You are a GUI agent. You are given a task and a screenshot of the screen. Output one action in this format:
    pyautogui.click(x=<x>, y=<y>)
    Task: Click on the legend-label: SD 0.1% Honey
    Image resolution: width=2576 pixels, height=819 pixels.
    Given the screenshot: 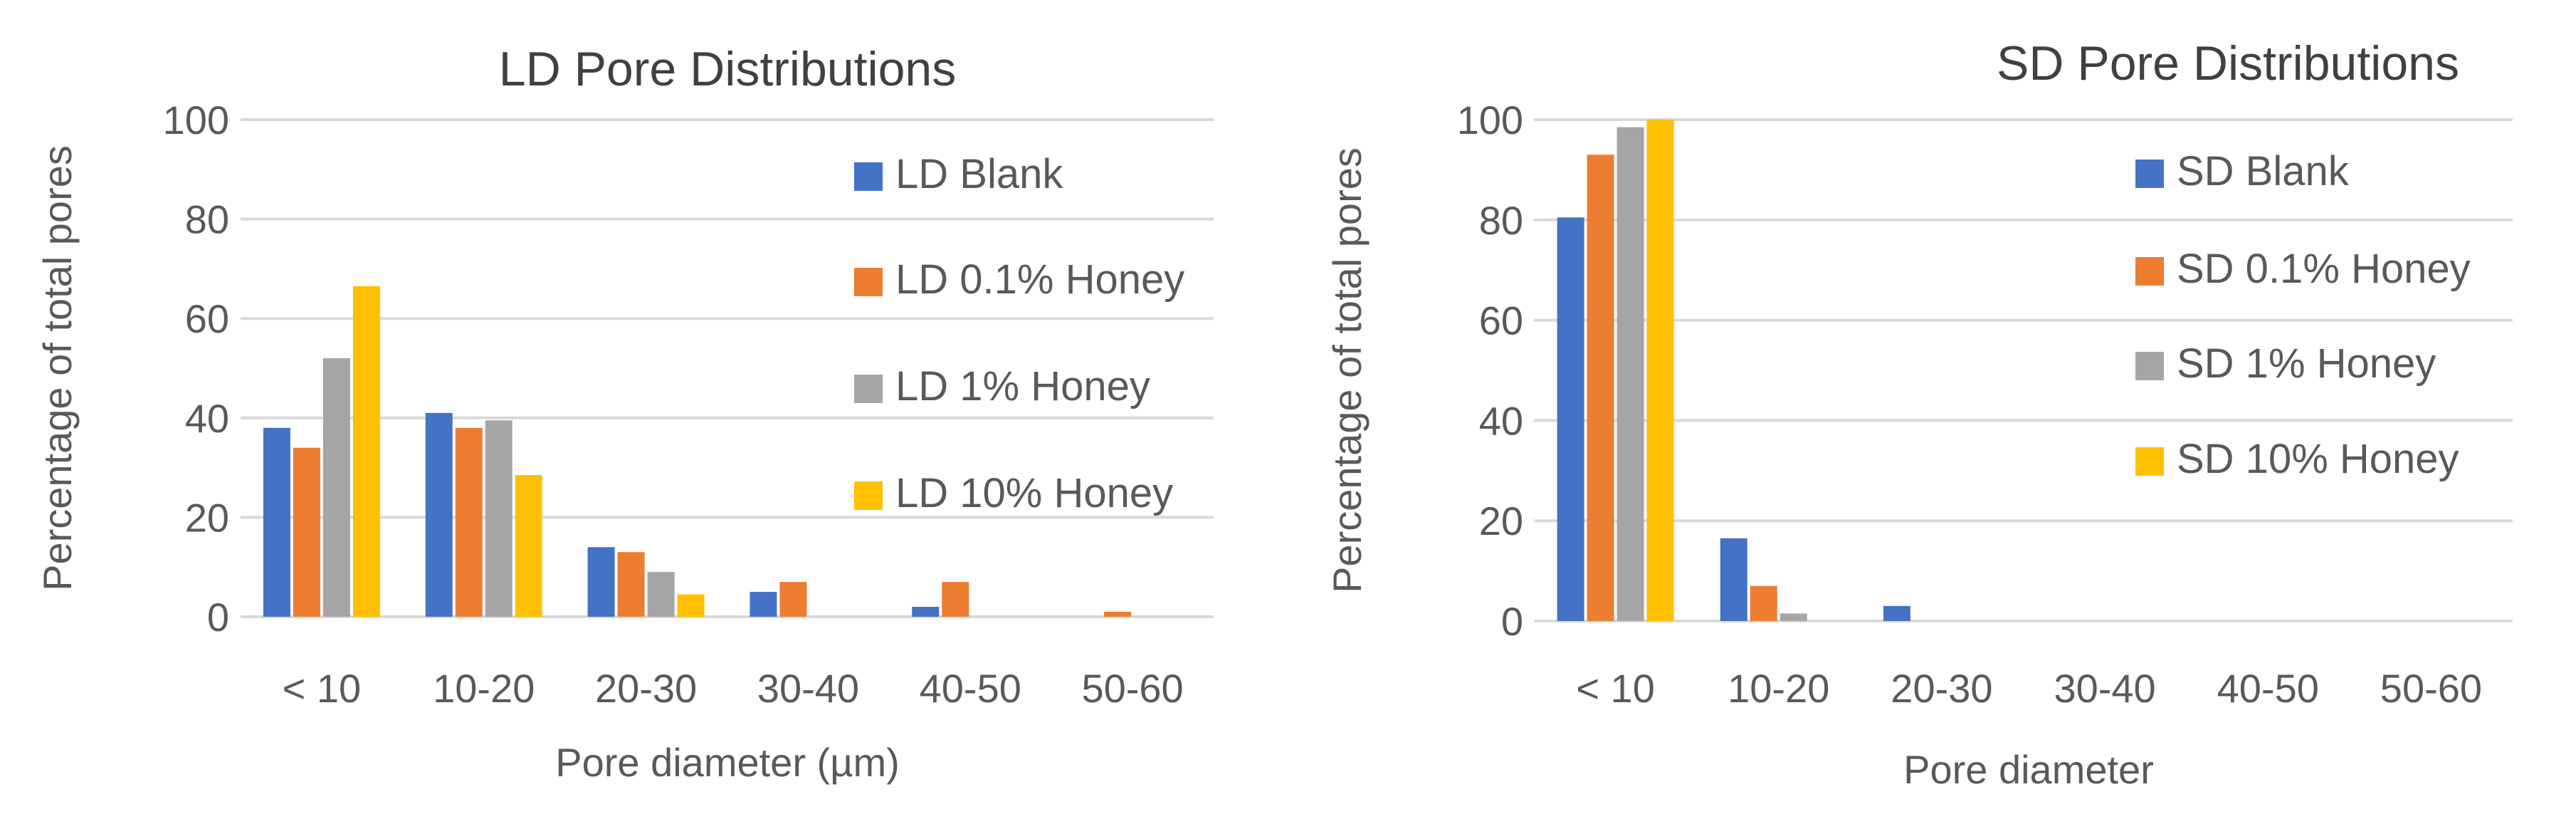 What is the action you would take?
    pyautogui.click(x=2324, y=269)
    